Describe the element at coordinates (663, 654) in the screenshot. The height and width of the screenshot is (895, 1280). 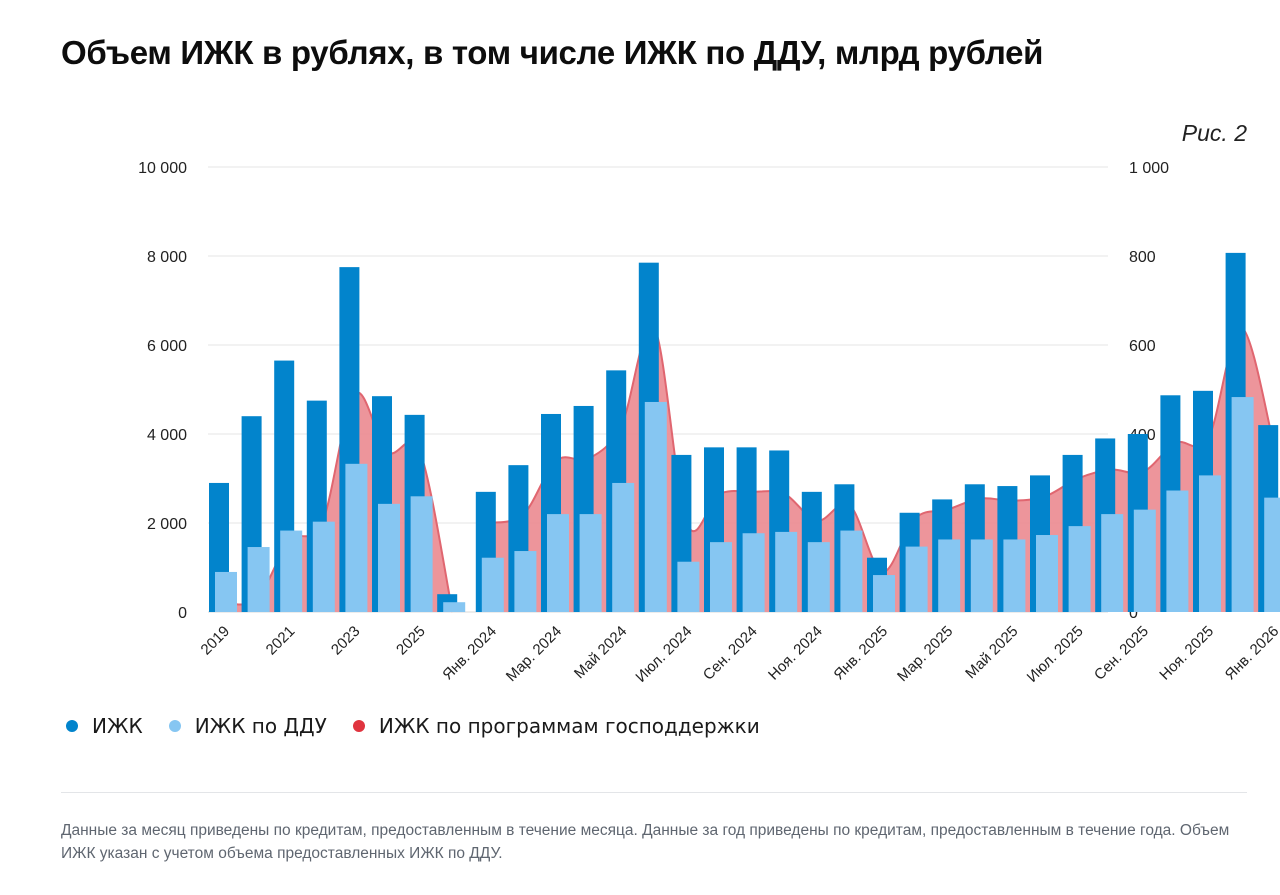
I see `x-tick-label: Июл. 2024` at that location.